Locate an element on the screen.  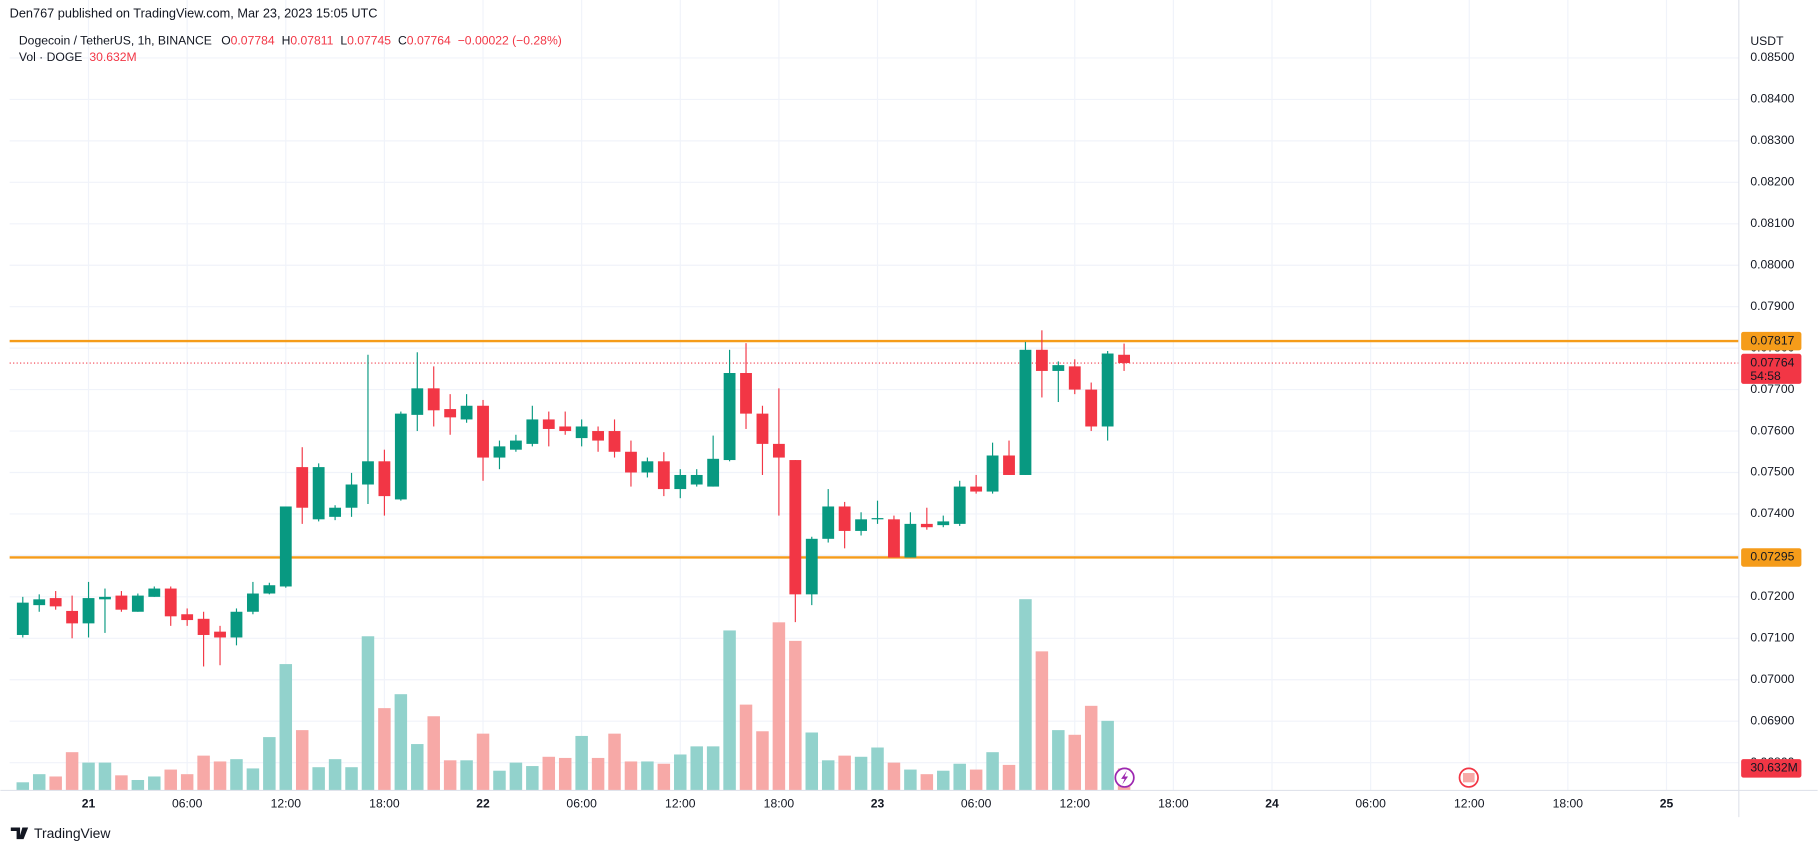
y-tick-label: 0.08500 is located at coordinates (1772, 57).